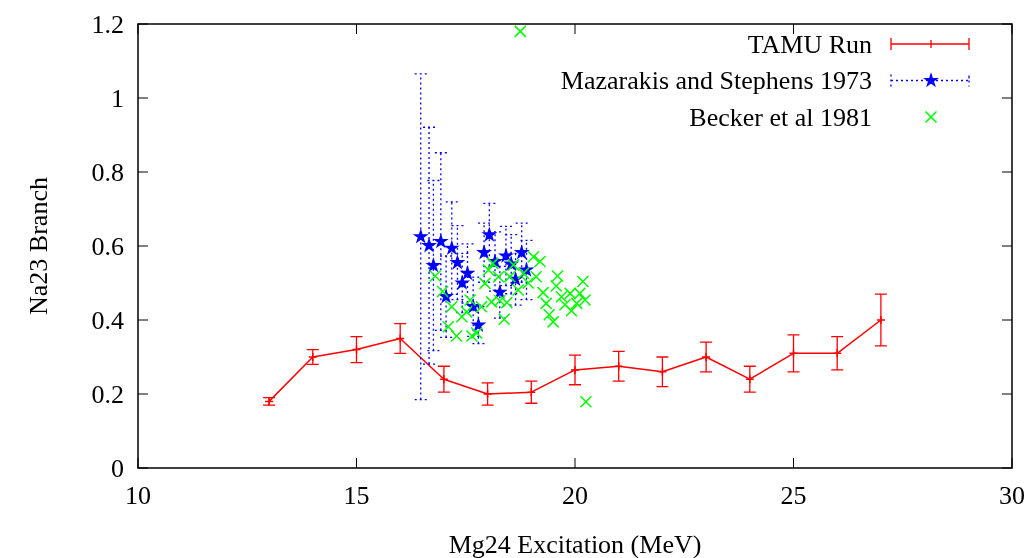 This screenshot has height=558, width=1030. What do you see at coordinates (809, 44) in the screenshot?
I see `legend-label: TAMU Run` at bounding box center [809, 44].